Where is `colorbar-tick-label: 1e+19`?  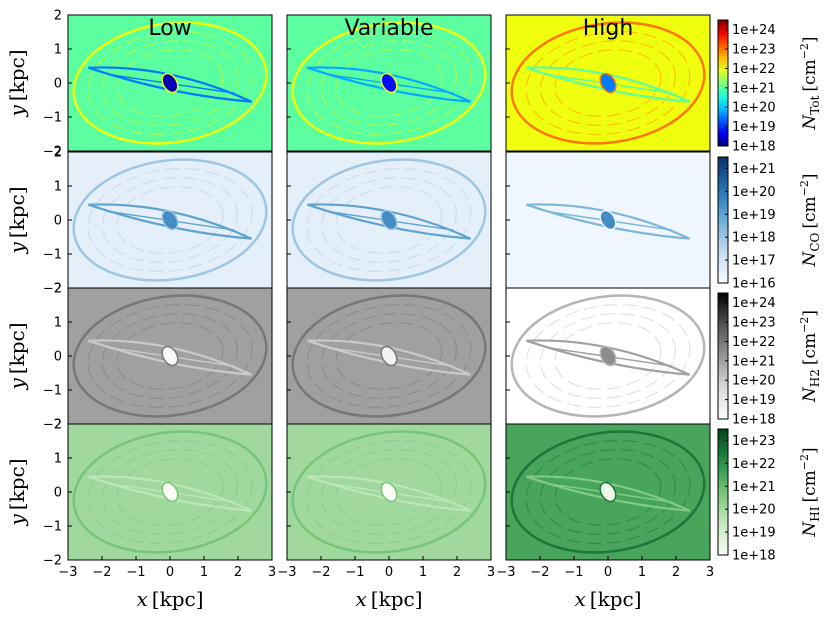 colorbar-tick-label: 1e+19 is located at coordinates (754, 127).